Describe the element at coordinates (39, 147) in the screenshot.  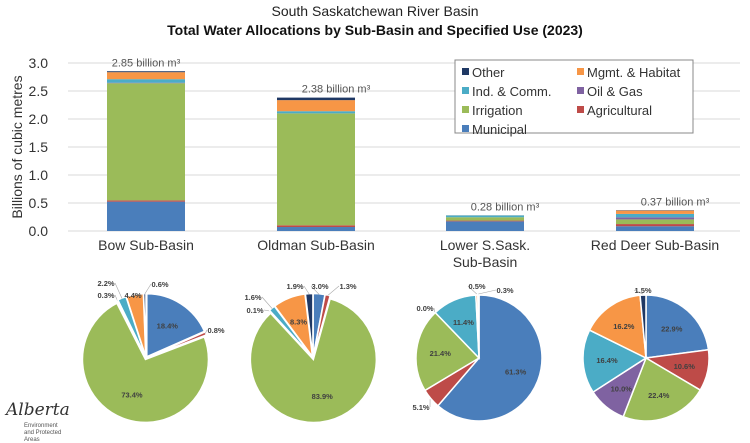
I see `y-tick-label: 1.5` at that location.